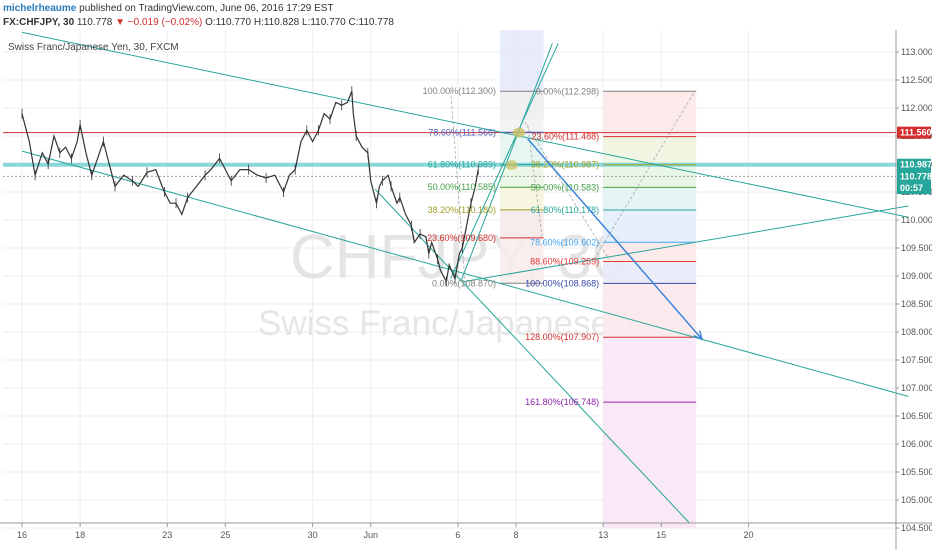  Describe the element at coordinates (916, 444) in the screenshot. I see `y-tick-label: 106.000` at that location.